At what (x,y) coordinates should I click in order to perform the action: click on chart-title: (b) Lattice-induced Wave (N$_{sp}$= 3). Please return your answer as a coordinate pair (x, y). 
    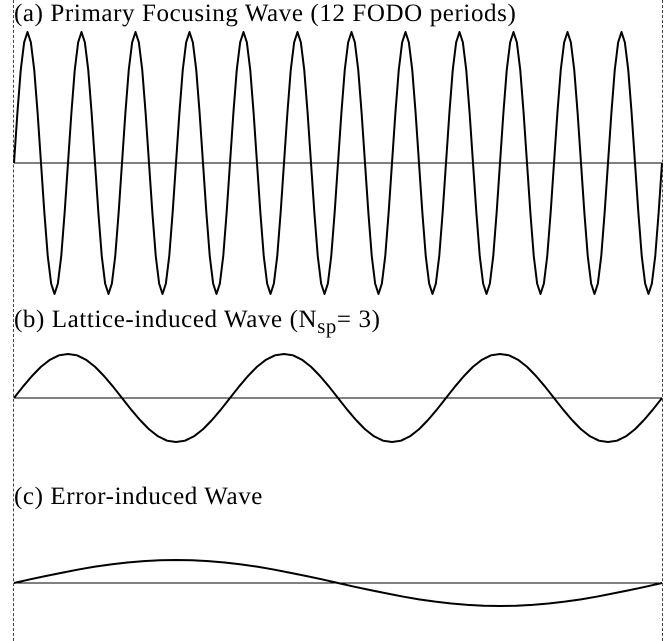
    Looking at the image, I should click on (197, 322).